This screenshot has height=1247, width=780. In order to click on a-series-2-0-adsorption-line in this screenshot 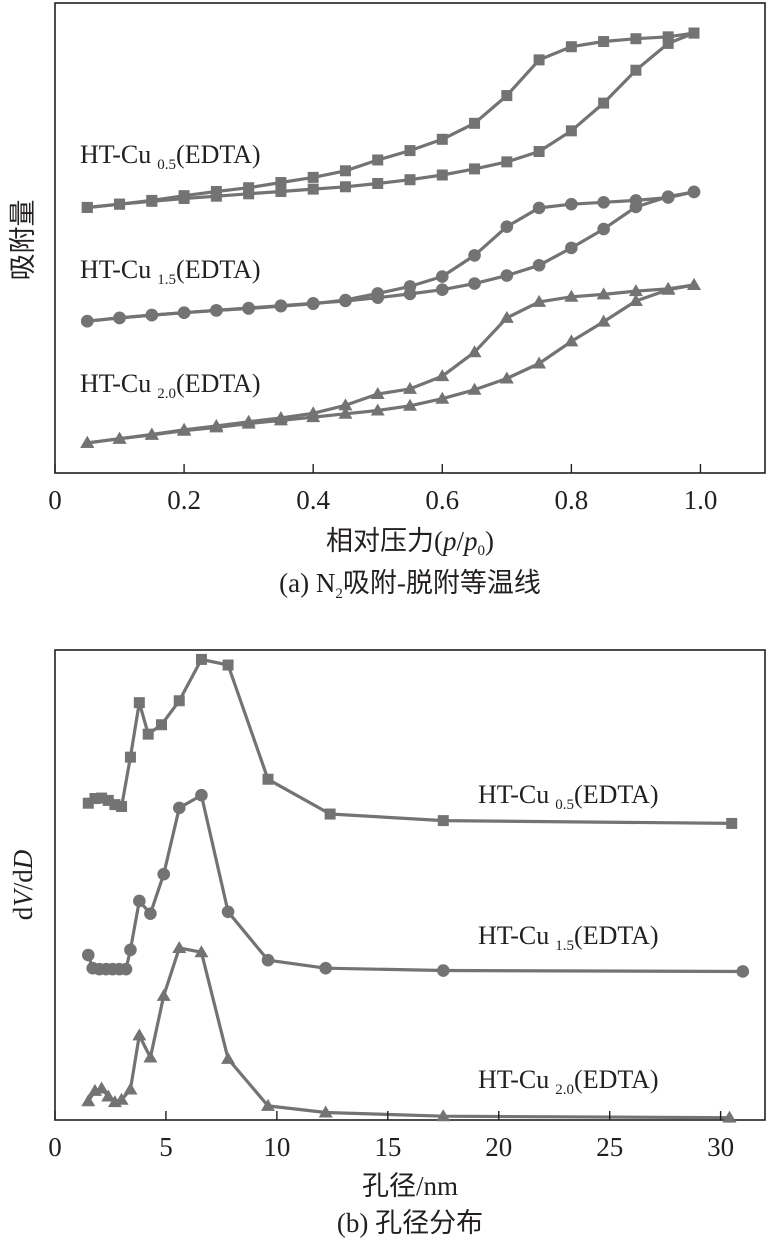, I will do `click(391, 364)`.